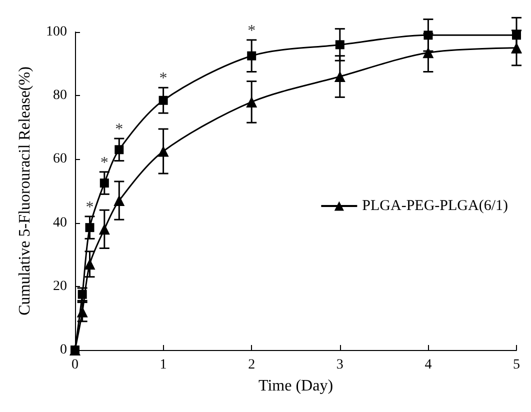 This screenshot has width=531, height=412. Describe the element at coordinates (435, 206) in the screenshot. I see `legend-label: PLGA-PEG-PLGA(6/1)` at that location.